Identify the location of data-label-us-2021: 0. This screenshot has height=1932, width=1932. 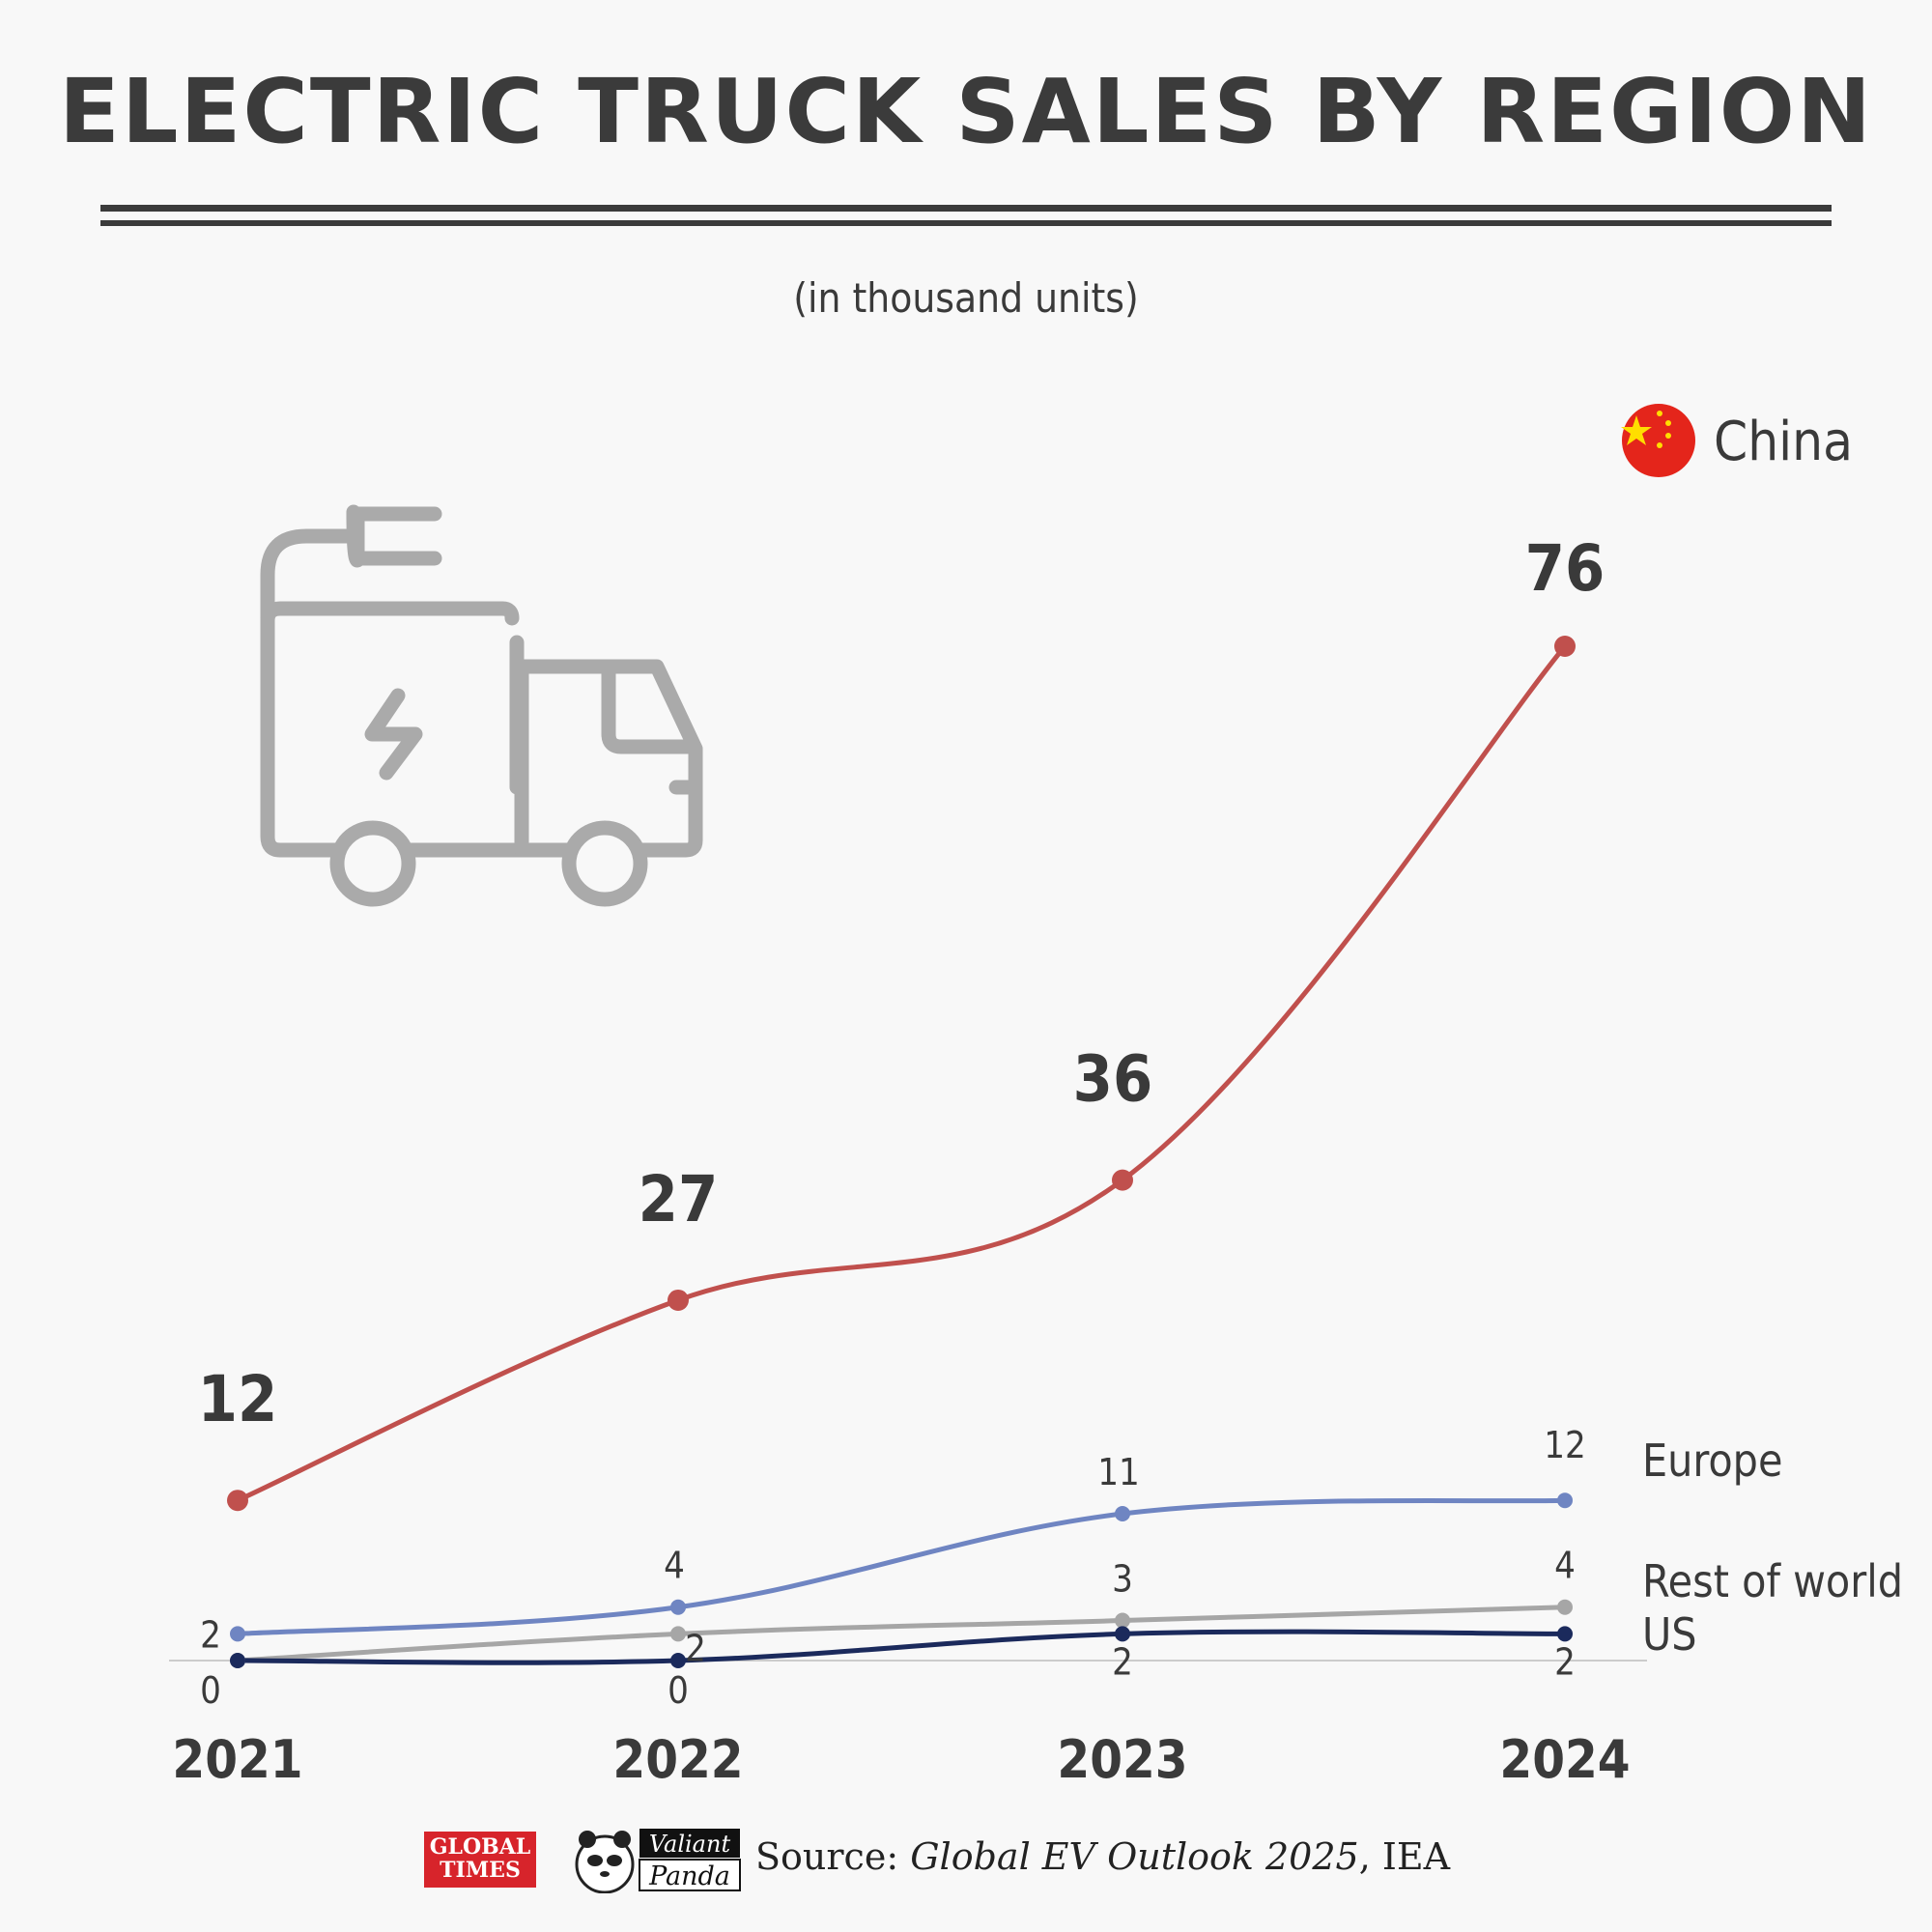
(210, 1690).